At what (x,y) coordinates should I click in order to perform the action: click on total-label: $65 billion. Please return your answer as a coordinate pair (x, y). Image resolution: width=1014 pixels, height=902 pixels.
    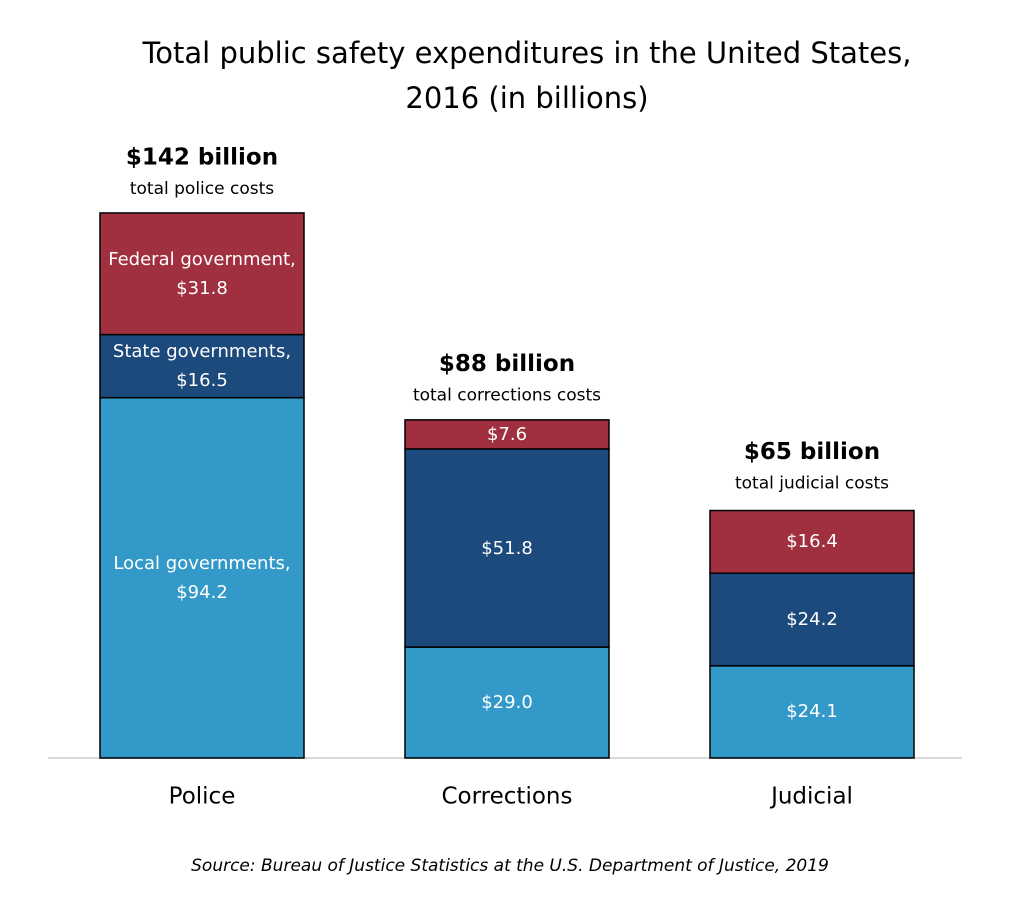
    Looking at the image, I should click on (812, 452).